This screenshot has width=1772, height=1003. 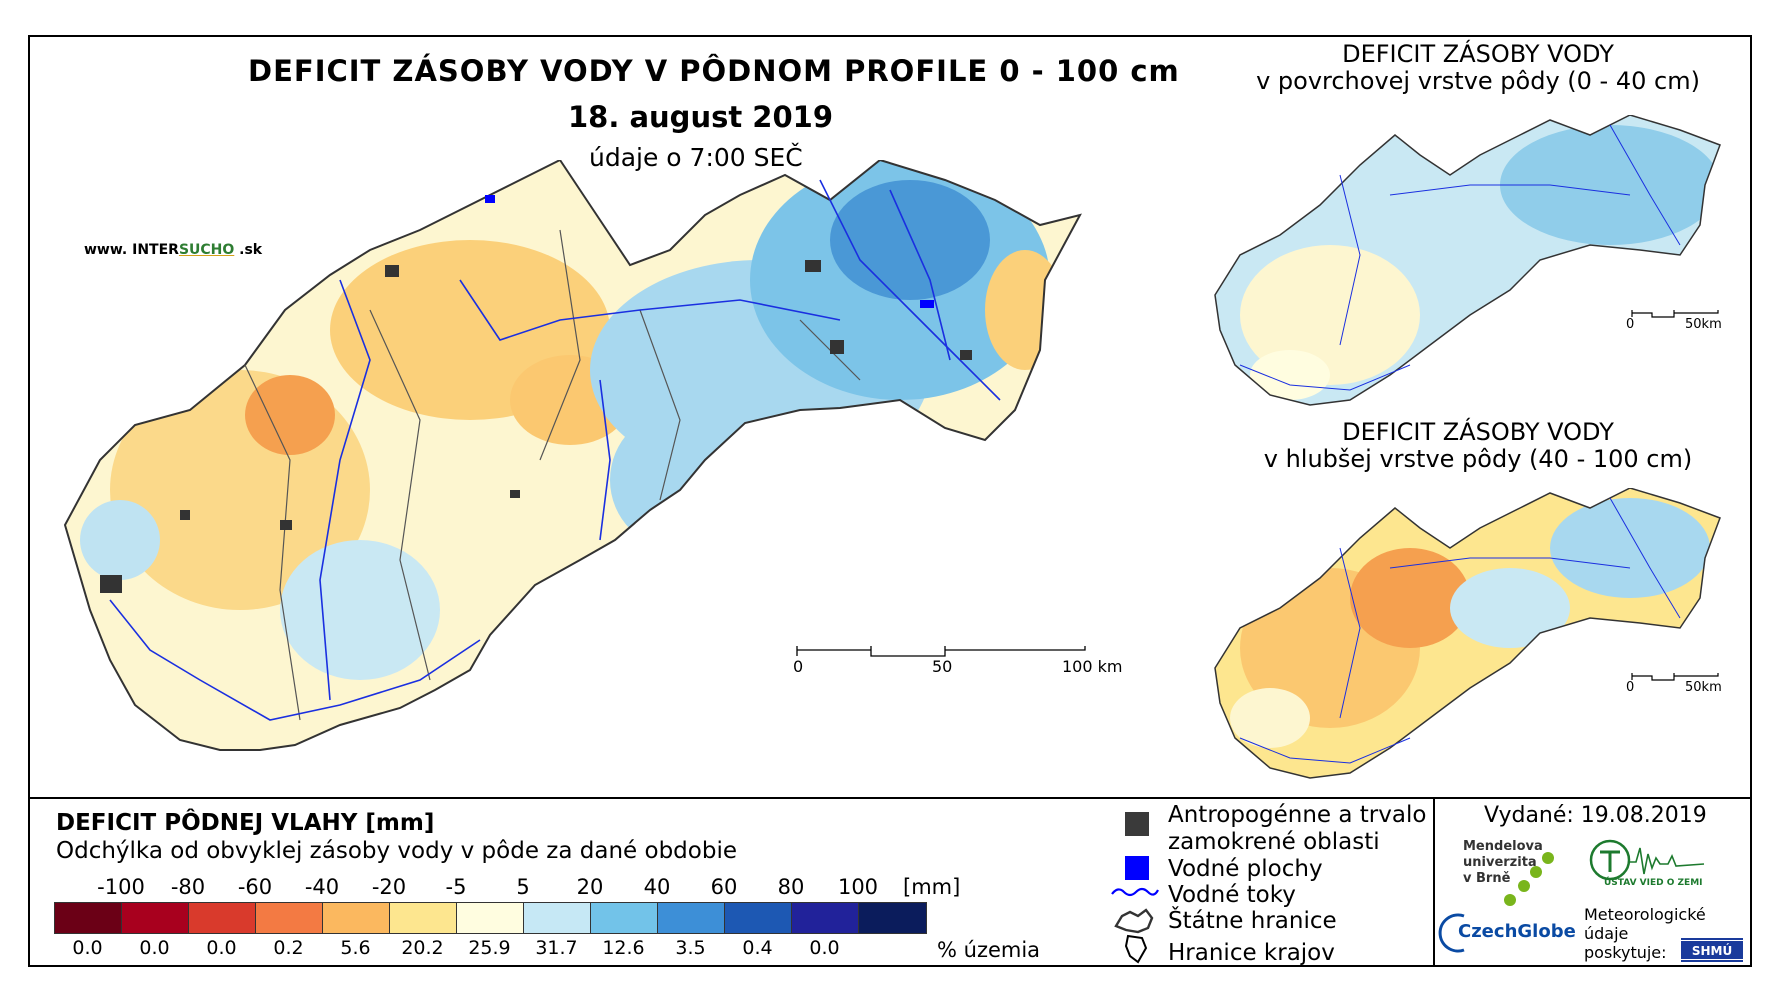 What do you see at coordinates (690, 948) in the screenshot?
I see `legend-percentage: 3.5` at bounding box center [690, 948].